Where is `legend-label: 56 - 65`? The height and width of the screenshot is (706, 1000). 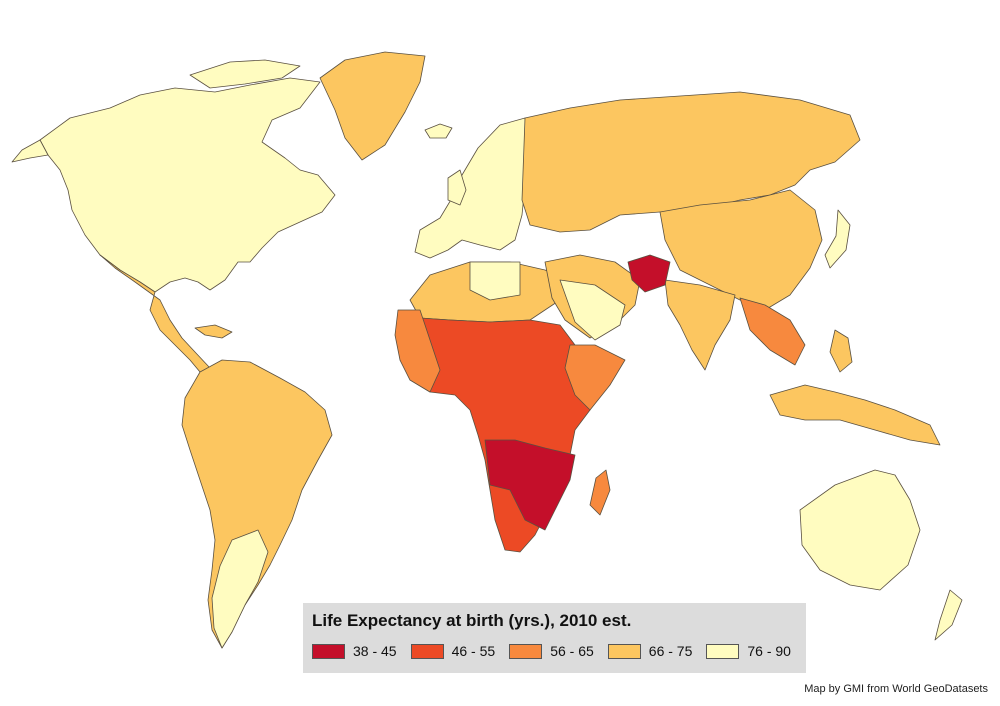 legend-label: 56 - 65 is located at coordinates (572, 651).